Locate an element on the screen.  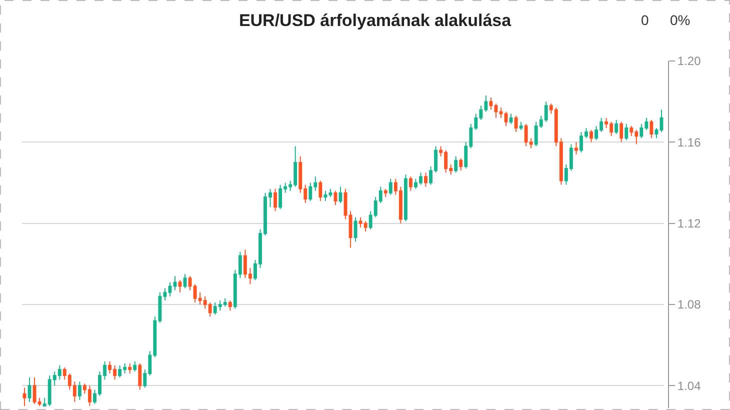
y-tick-label: 1.08 is located at coordinates (689, 305).